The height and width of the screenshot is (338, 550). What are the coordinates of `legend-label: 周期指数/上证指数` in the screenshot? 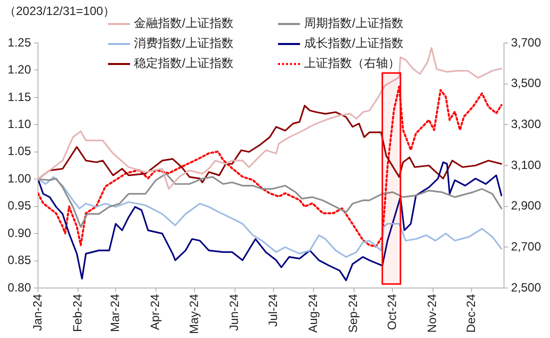 It's located at (354, 23).